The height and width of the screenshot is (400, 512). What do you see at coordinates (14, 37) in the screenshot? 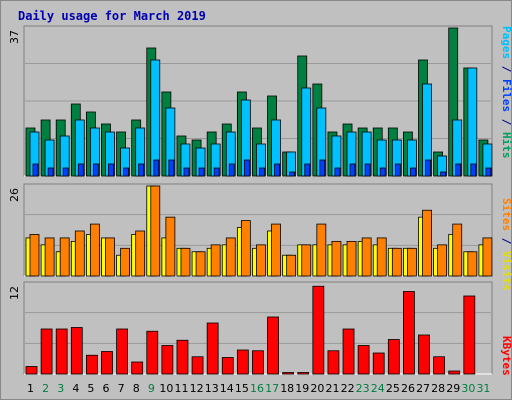
I see `top-ymax-label: 37` at bounding box center [14, 37].